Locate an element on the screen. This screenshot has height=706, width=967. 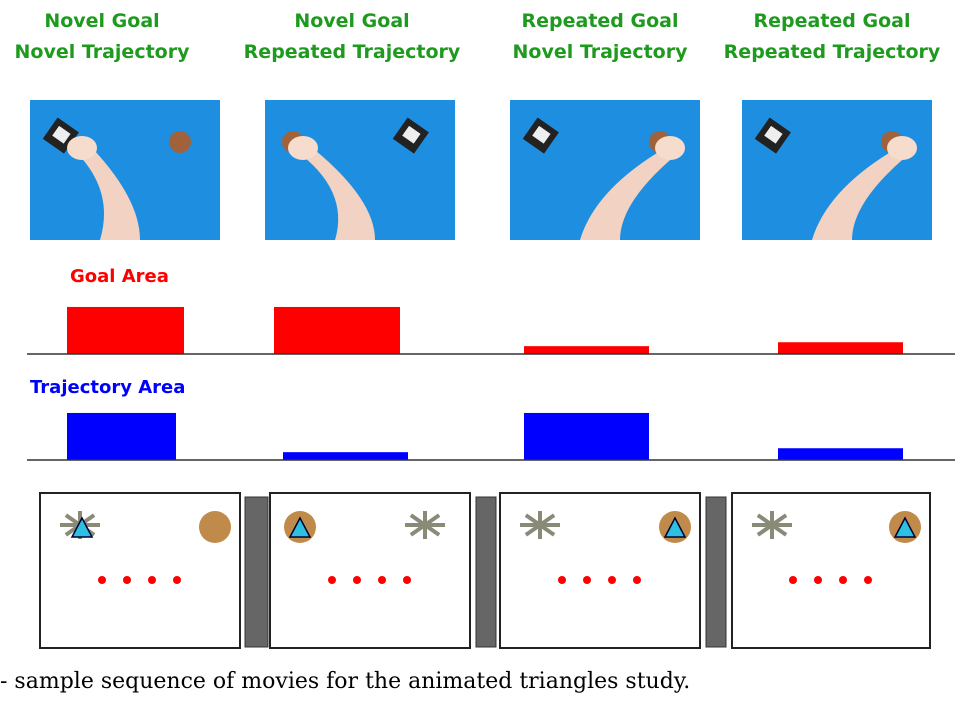
chart-title: Trajectory Area is located at coordinates (107, 387).